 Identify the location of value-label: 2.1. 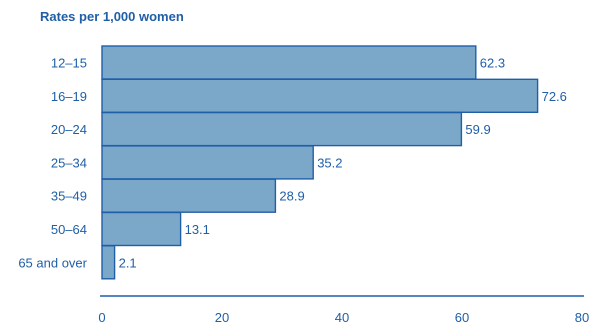
(128, 262).